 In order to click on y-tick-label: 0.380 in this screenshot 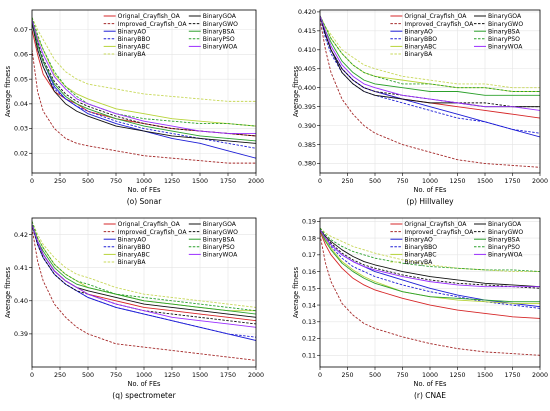, I will do `click(307, 164)`.